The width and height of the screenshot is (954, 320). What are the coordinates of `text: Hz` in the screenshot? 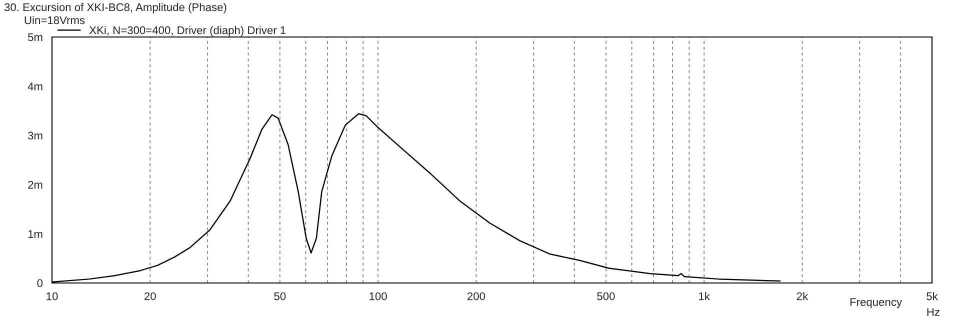 It's located at (933, 312).